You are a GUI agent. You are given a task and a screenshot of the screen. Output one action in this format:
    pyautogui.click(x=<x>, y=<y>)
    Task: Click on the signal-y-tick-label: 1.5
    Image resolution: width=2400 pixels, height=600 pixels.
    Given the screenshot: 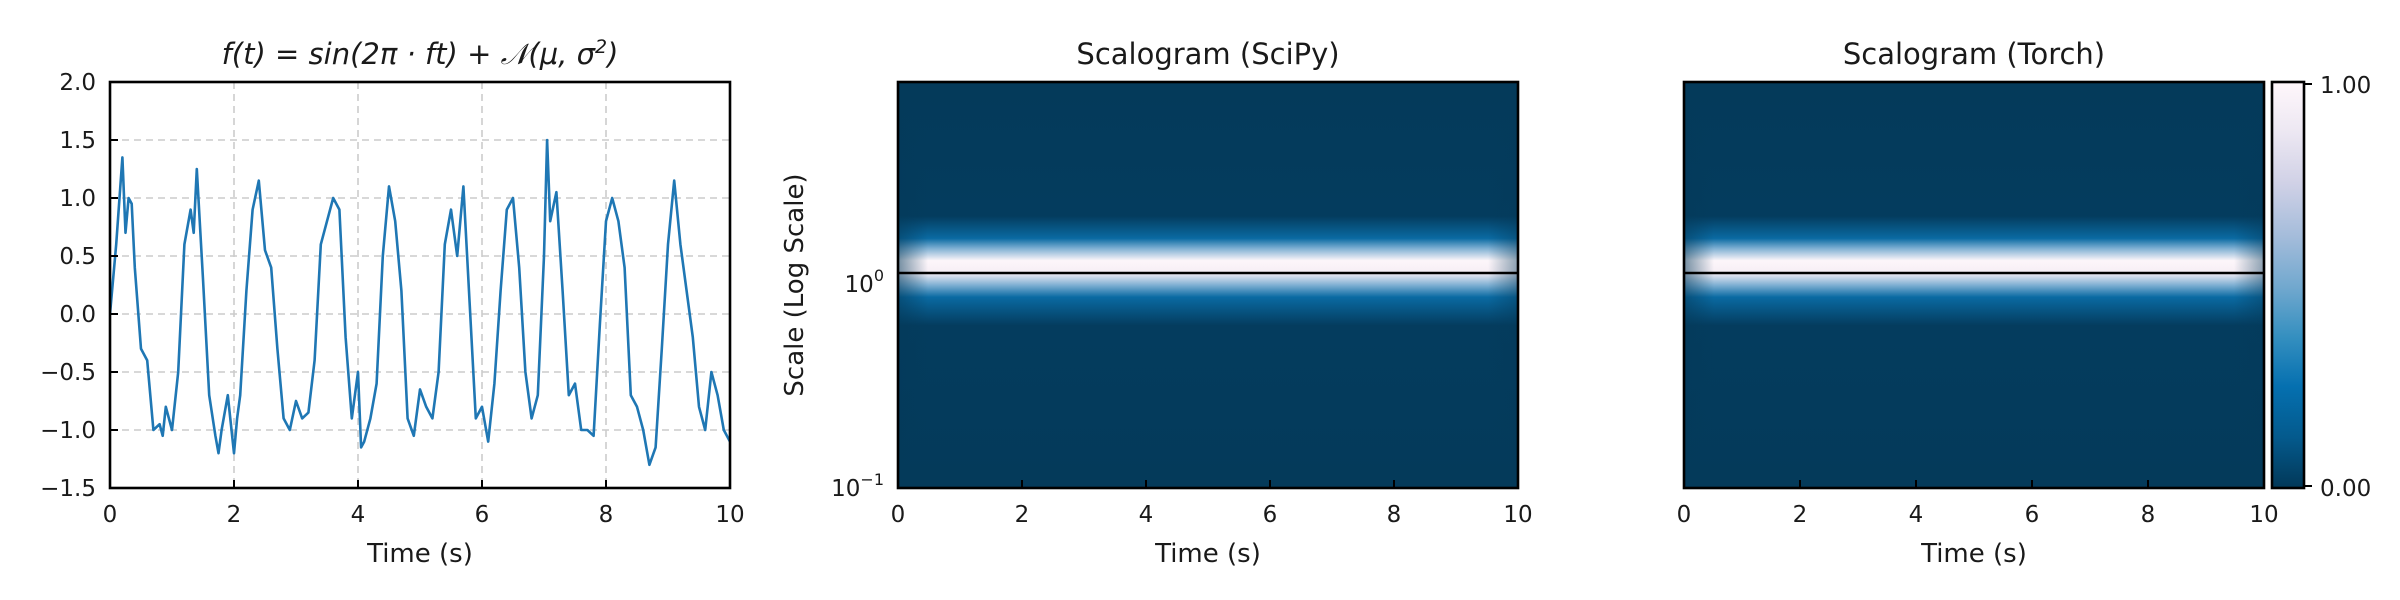 What is the action you would take?
    pyautogui.click(x=77, y=141)
    